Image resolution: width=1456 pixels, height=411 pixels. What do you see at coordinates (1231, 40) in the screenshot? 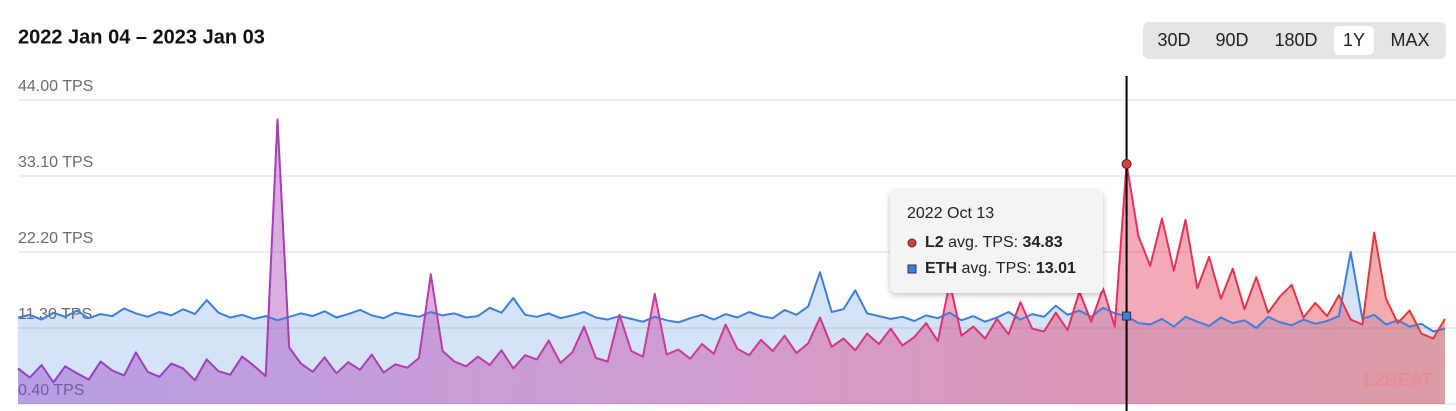
I see `range-button: 90D` at bounding box center [1231, 40].